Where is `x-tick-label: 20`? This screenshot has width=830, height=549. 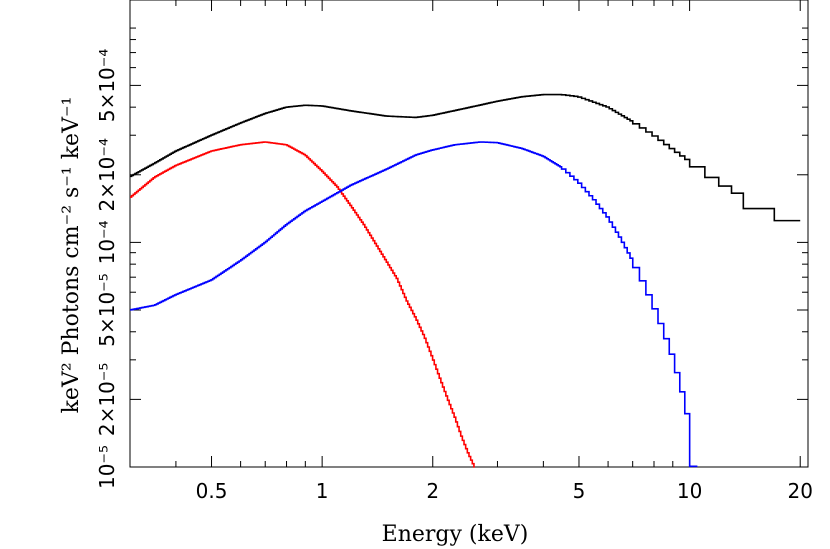 x-tick-label: 20 is located at coordinates (799, 491).